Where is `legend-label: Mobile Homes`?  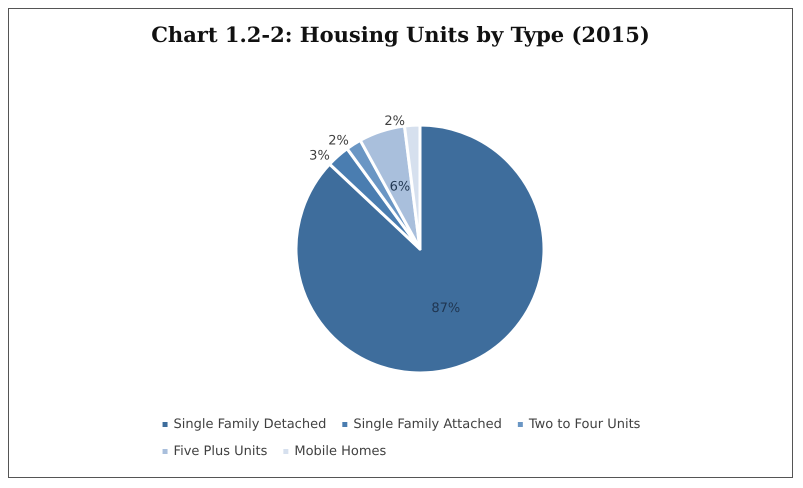 legend-label: Mobile Homes is located at coordinates (340, 451).